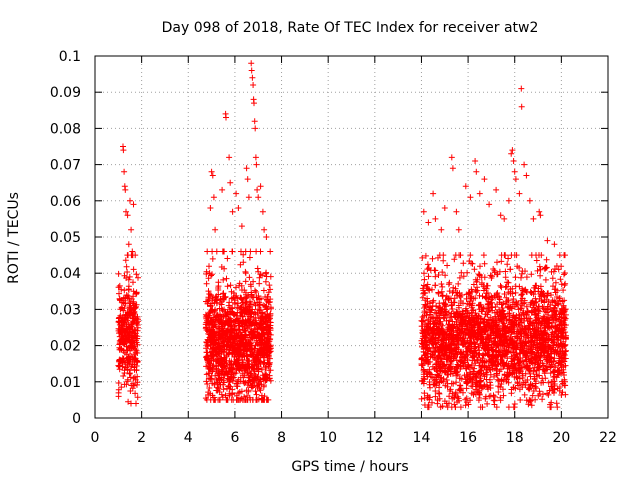 Image resolution: width=640 pixels, height=480 pixels. I want to click on y-tick-label: 0.1, so click(70, 57).